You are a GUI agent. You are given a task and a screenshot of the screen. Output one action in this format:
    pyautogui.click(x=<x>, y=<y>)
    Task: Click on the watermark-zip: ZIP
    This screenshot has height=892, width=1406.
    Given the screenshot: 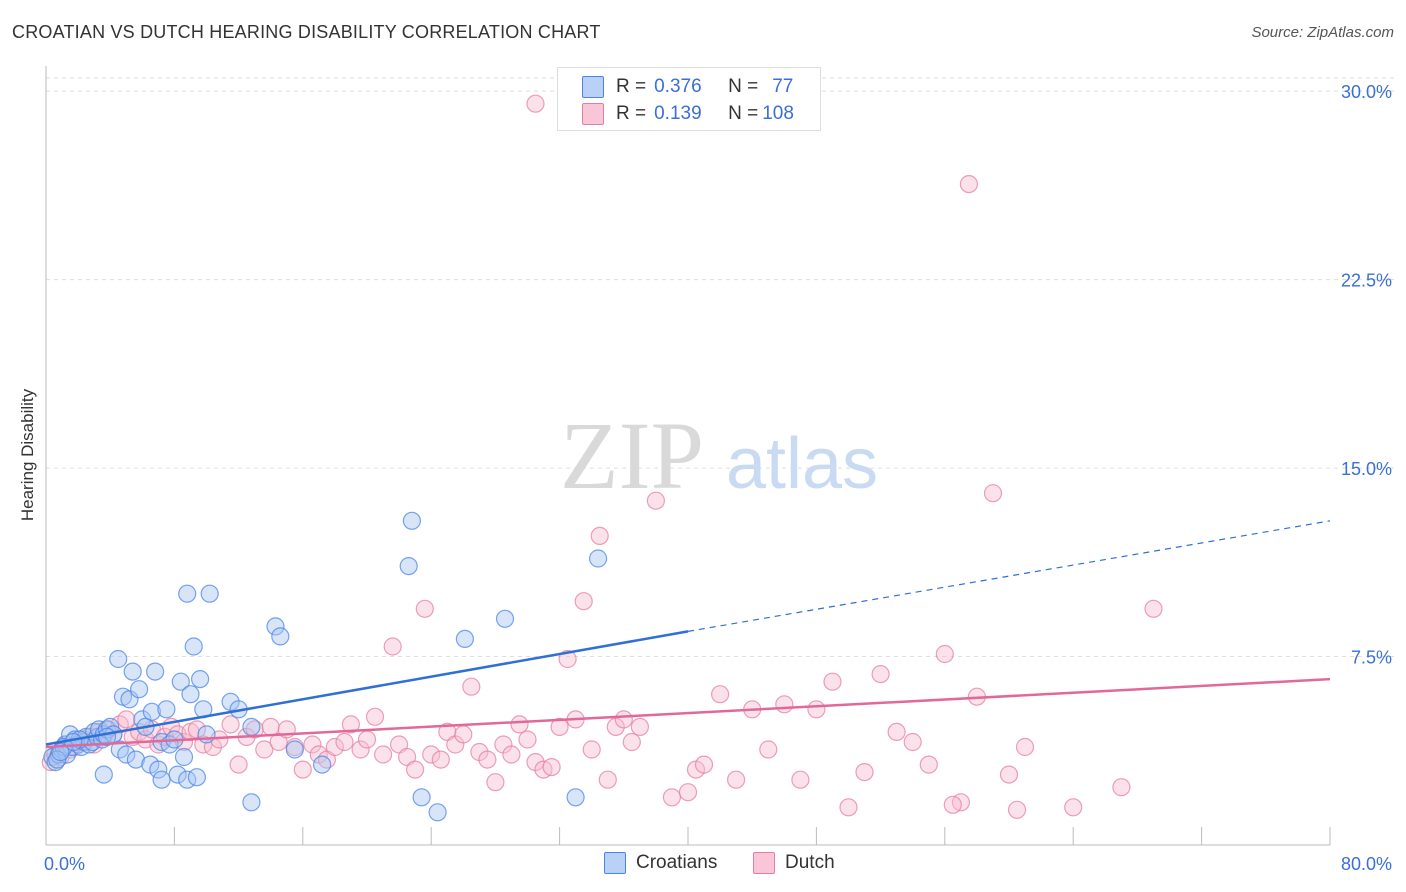 What is the action you would take?
    pyautogui.click(x=632, y=455)
    